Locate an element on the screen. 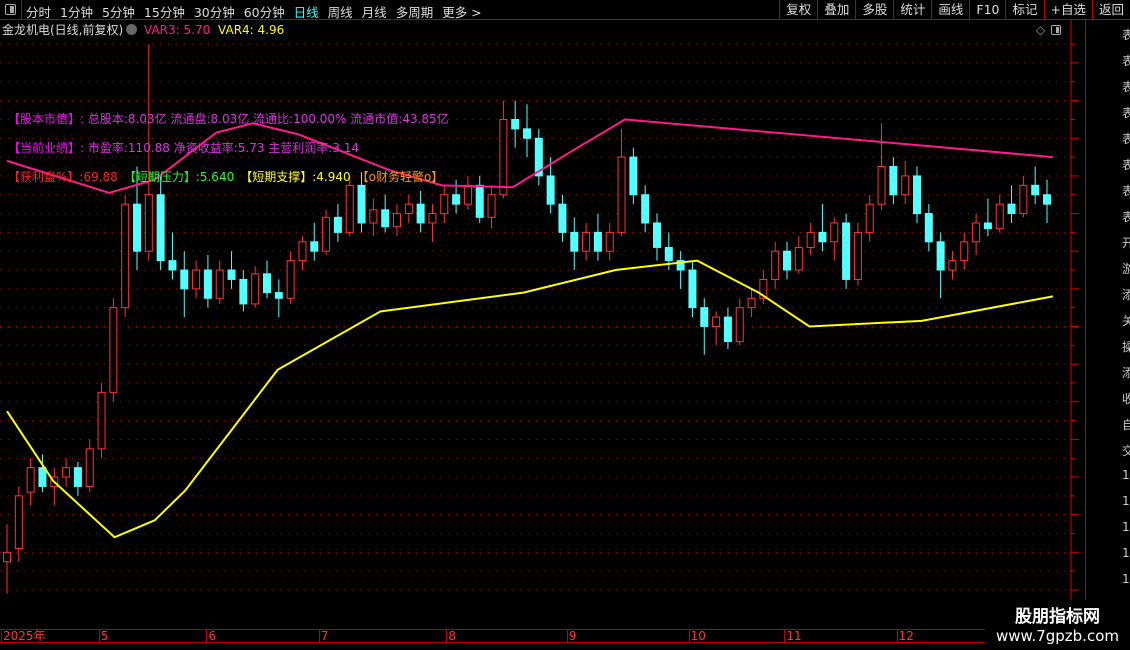  toolbar-button: F10 is located at coordinates (987, 10).